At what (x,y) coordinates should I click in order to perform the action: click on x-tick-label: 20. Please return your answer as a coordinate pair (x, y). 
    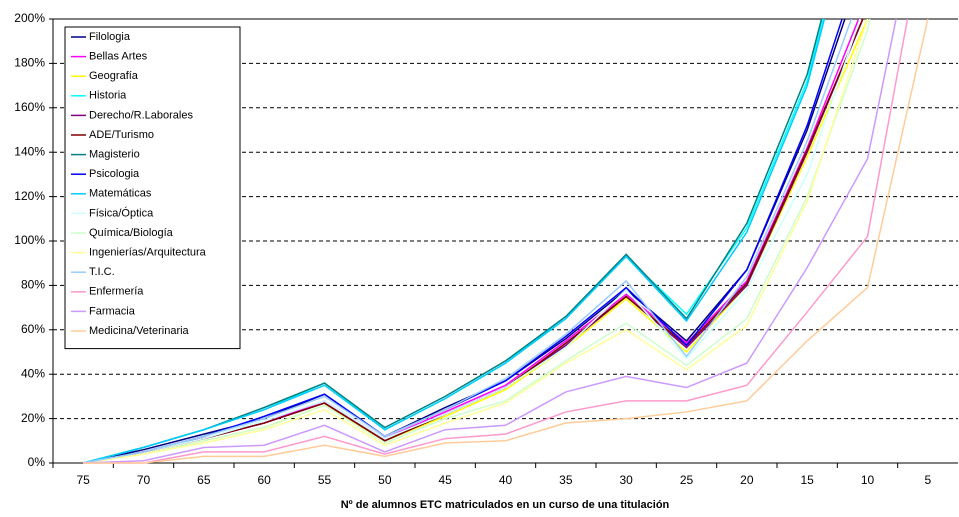
    Looking at the image, I should click on (747, 480).